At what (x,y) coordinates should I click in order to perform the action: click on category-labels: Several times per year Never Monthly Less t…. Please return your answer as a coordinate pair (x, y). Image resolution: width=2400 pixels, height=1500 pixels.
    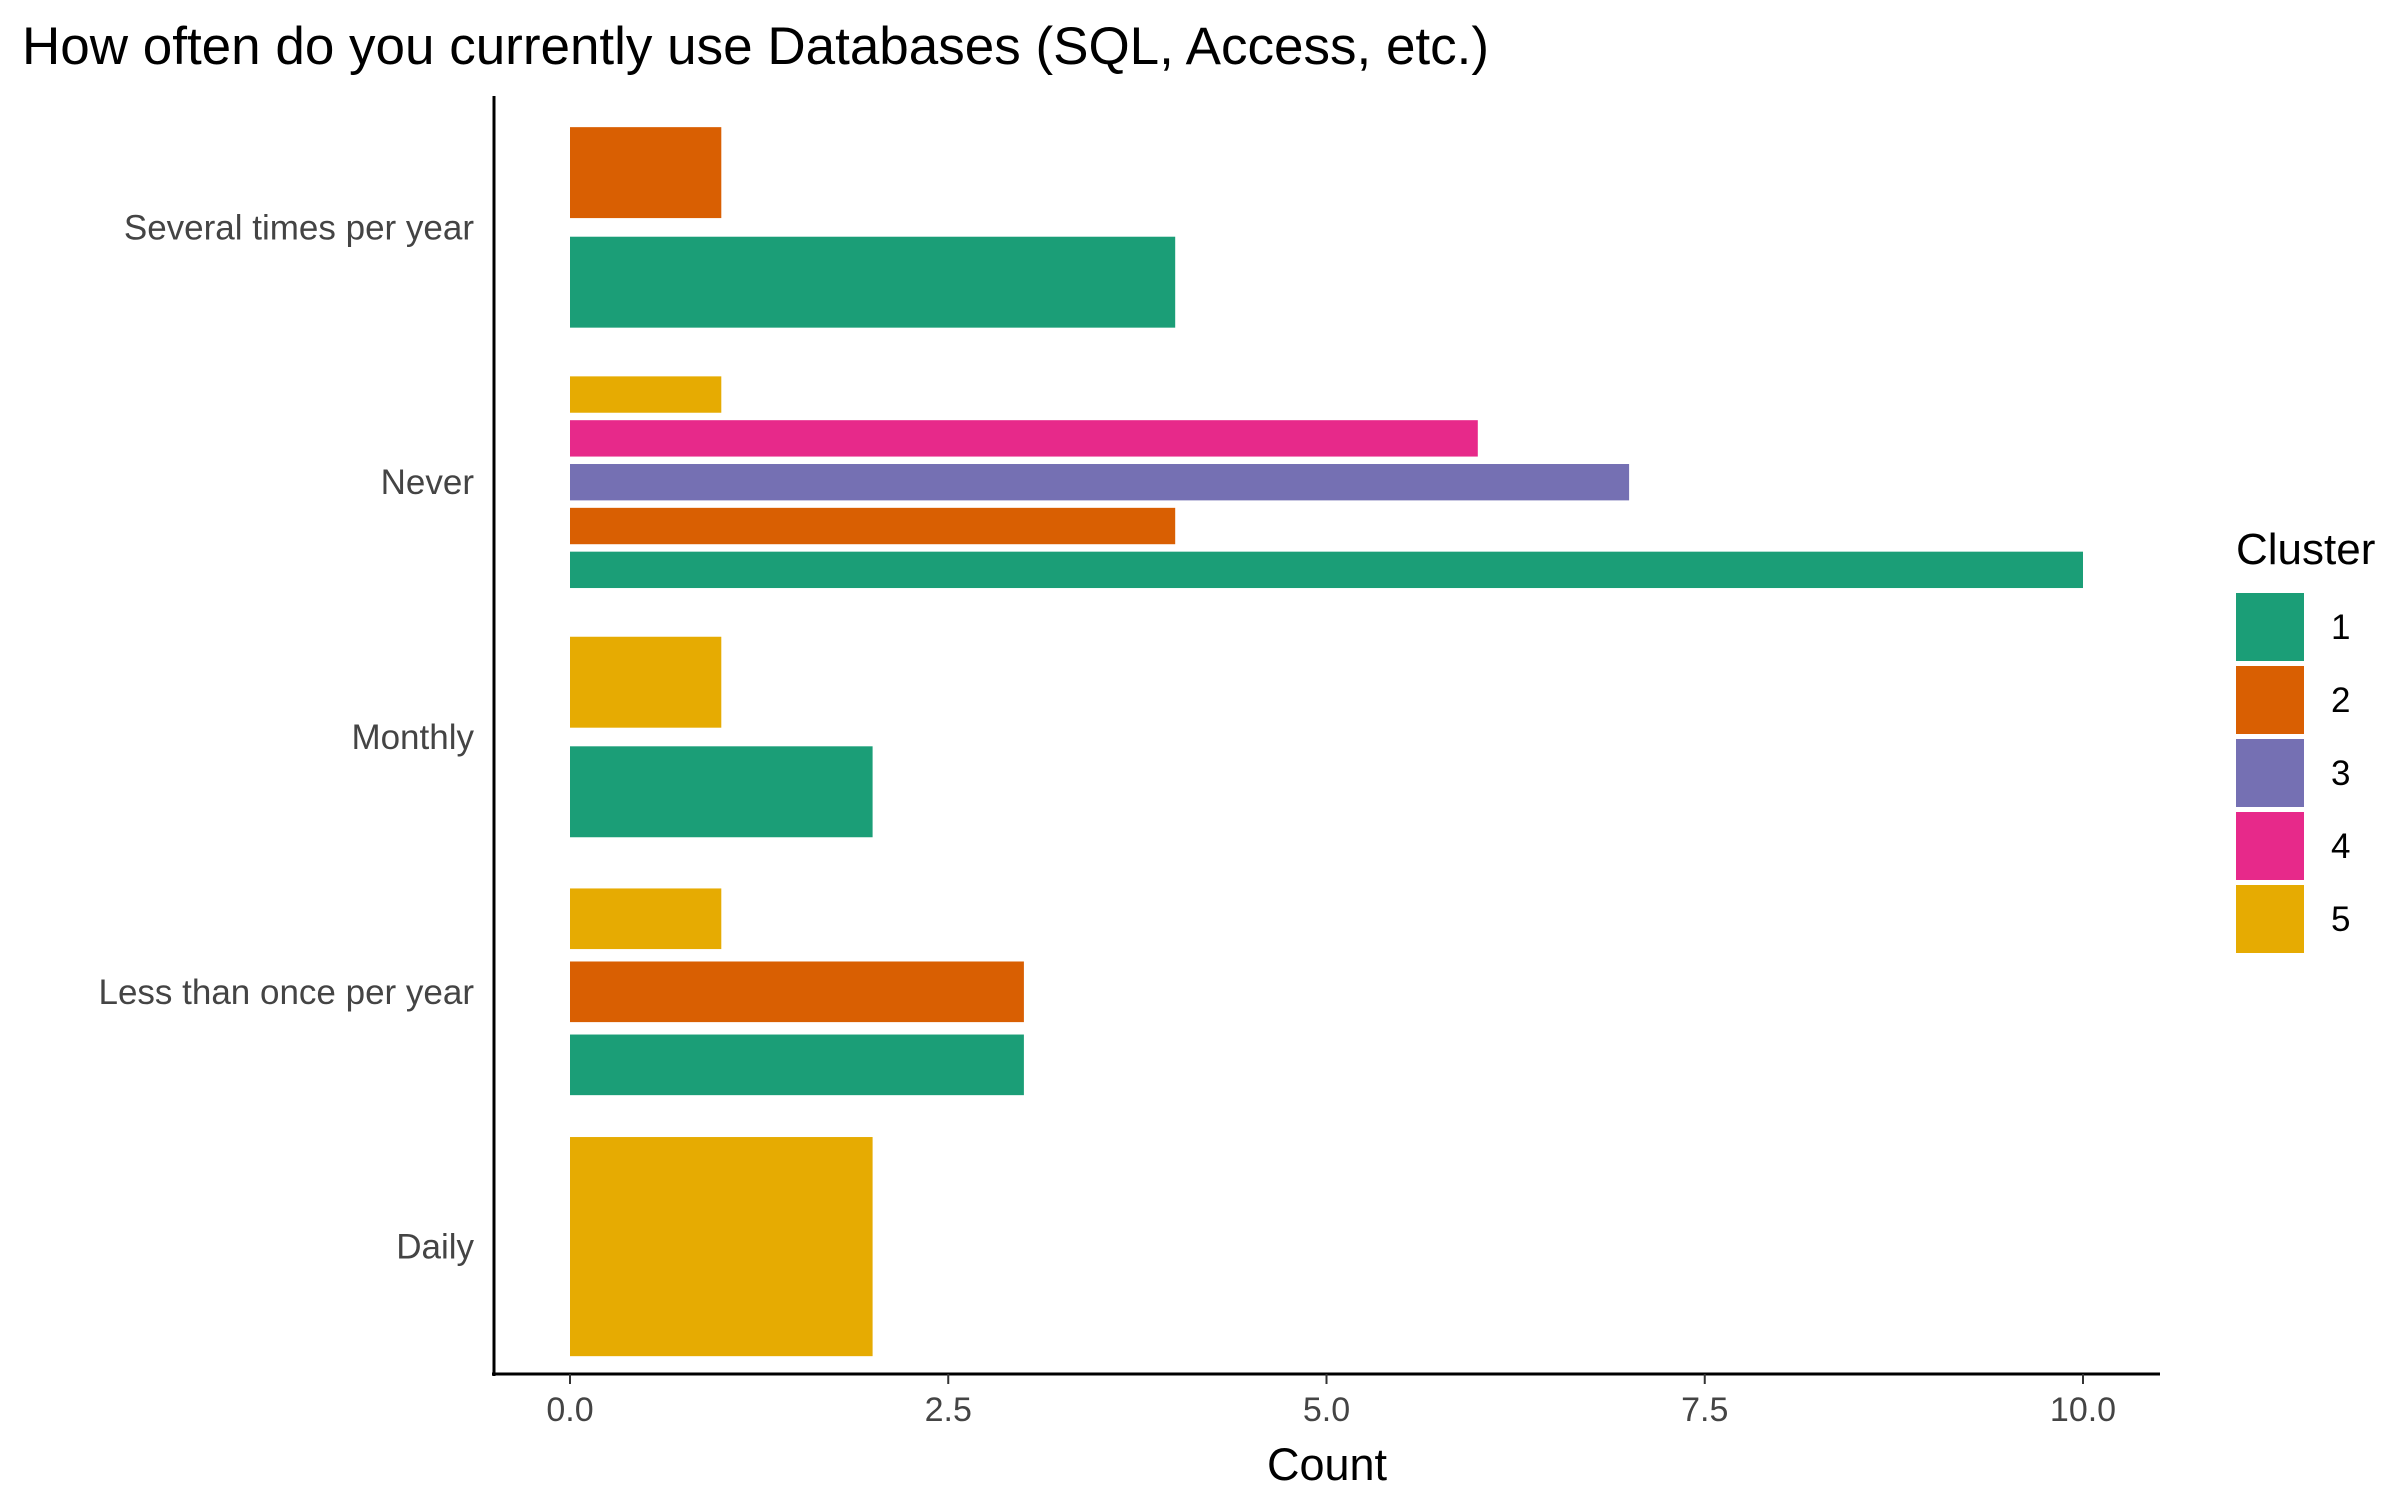
    Looking at the image, I should click on (286, 737).